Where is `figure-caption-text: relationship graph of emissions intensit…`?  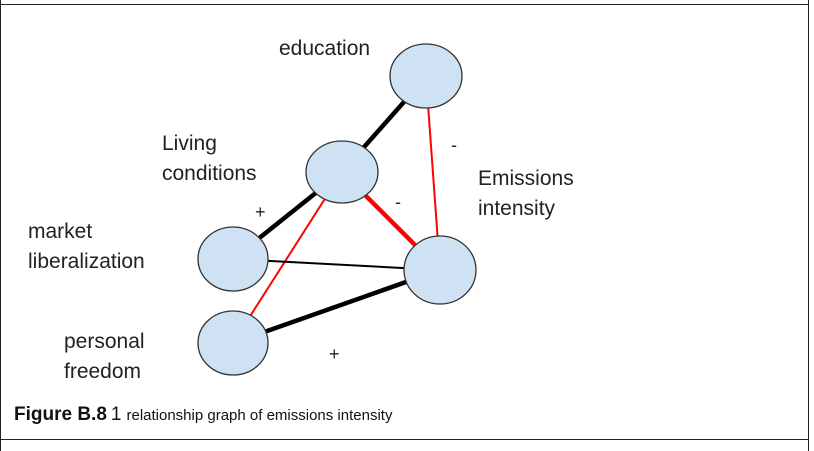 figure-caption-text: relationship graph of emissions intensit… is located at coordinates (259, 415).